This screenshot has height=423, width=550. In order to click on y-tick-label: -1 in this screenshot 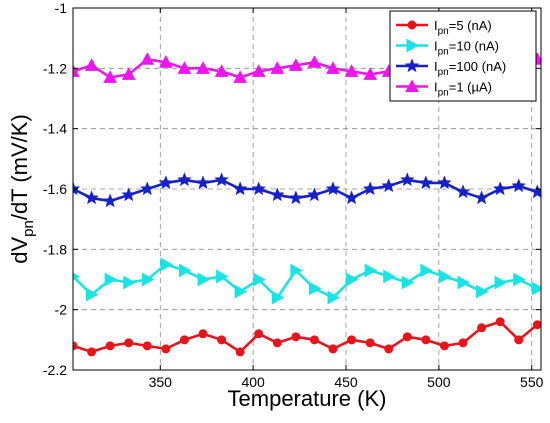, I will do `click(61, 8)`.